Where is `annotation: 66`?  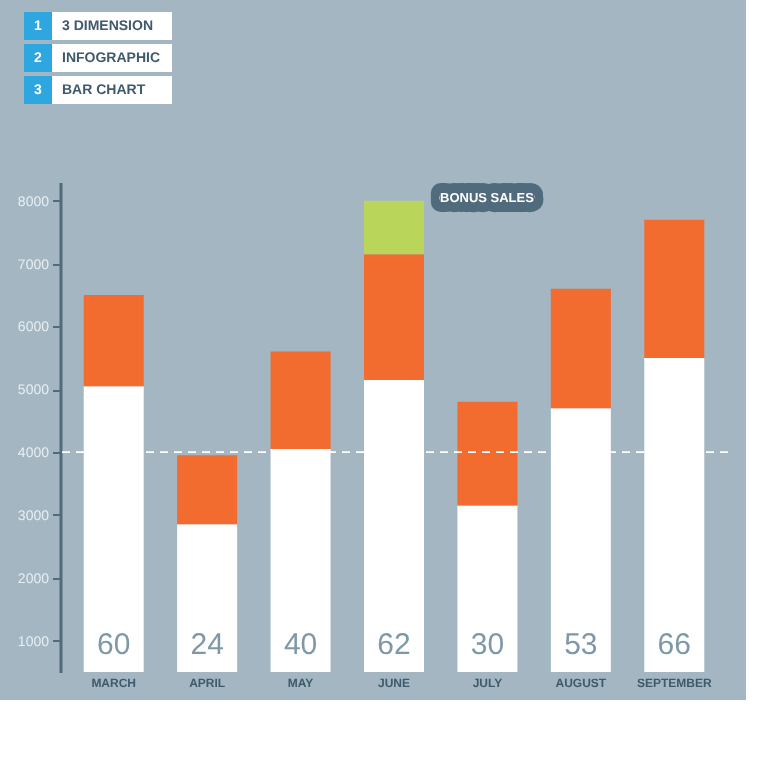 annotation: 66 is located at coordinates (674, 645).